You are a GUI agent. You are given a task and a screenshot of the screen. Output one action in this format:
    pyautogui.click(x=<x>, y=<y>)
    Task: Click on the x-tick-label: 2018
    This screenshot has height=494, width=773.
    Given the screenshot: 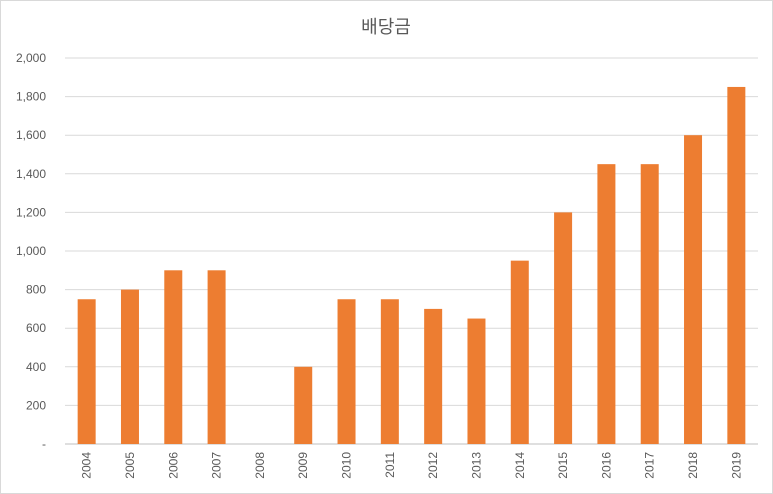 What is the action you would take?
    pyautogui.click(x=693, y=465)
    